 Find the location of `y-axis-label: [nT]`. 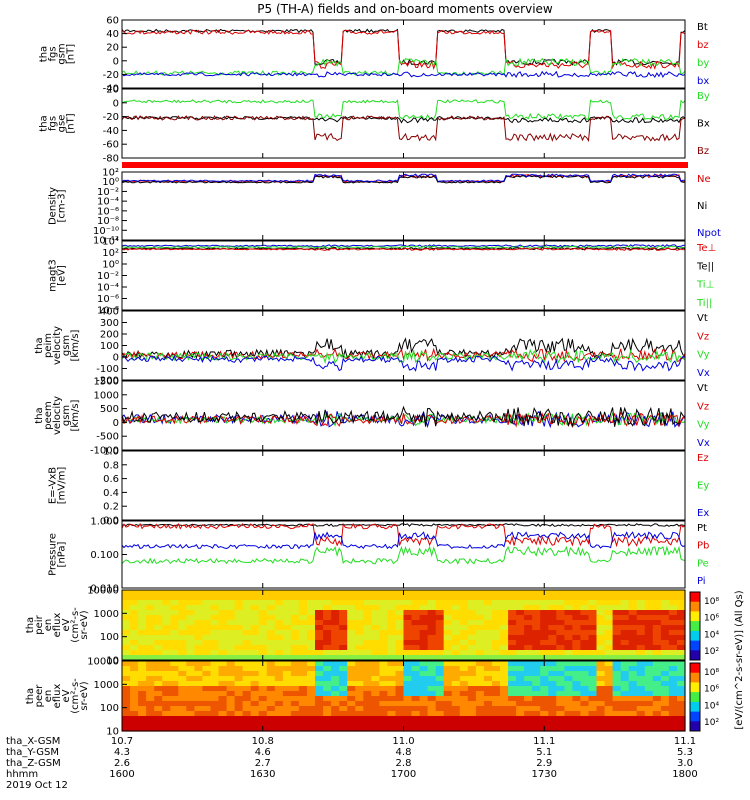

y-axis-label: [nT] is located at coordinates (71, 123).